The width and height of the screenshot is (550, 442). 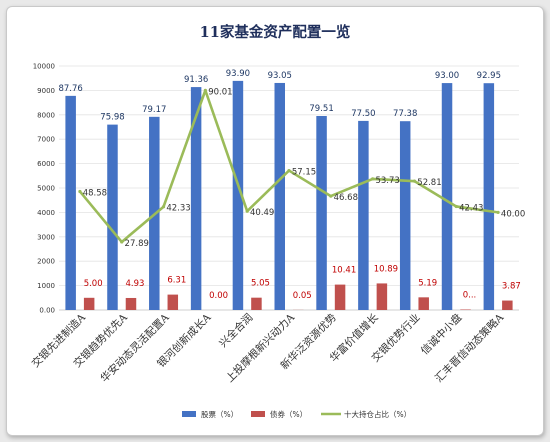 What do you see at coordinates (469, 348) in the screenshot?
I see `x-category-label: 汇丰晋信动态策略A` at bounding box center [469, 348].